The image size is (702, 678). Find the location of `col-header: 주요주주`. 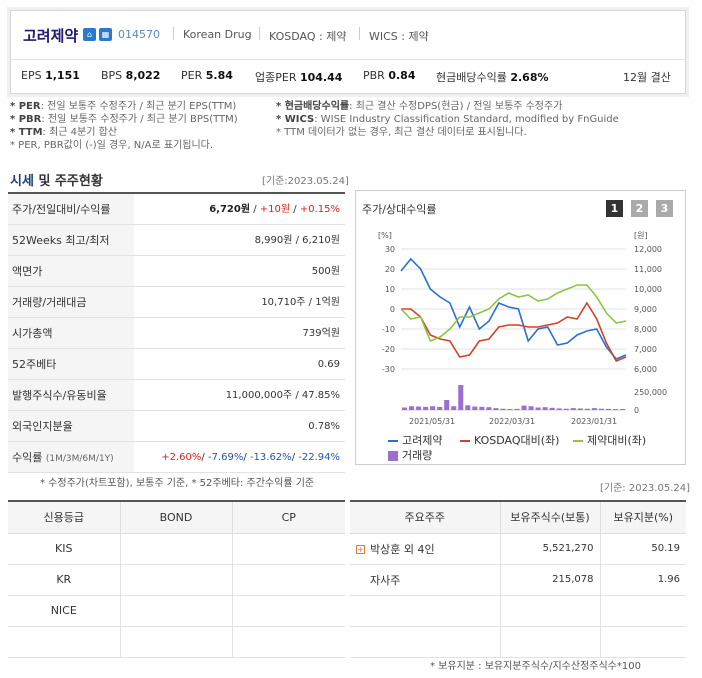

col-header: 주요주주 is located at coordinates (425, 518).